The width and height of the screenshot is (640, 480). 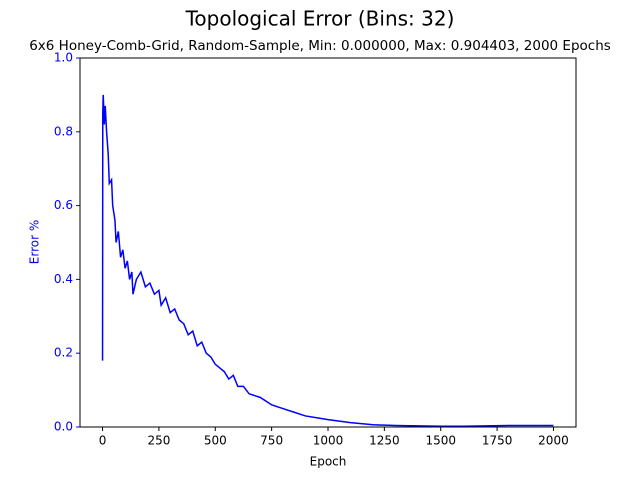 I want to click on x-tick-label: 1250, so click(x=384, y=441).